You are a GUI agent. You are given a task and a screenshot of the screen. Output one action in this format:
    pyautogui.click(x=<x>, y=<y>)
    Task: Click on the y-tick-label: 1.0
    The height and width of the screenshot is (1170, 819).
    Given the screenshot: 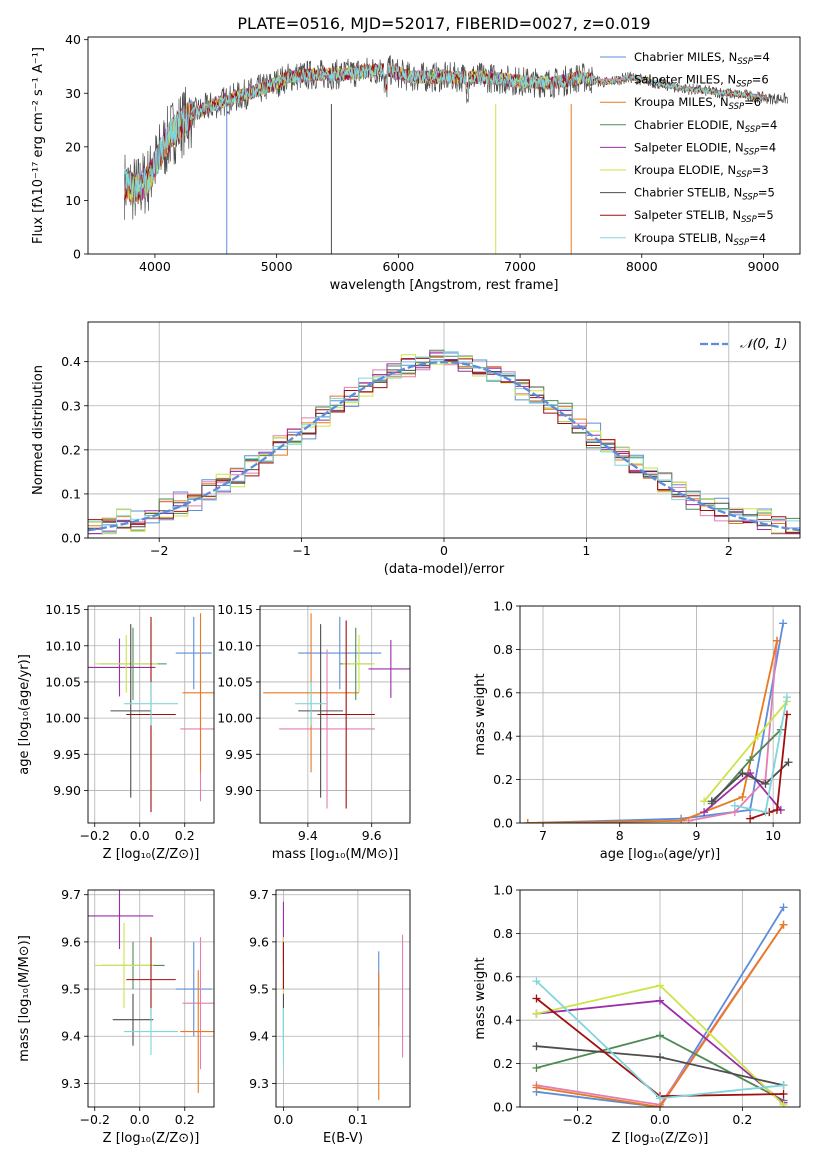 What is the action you would take?
    pyautogui.click(x=503, y=890)
    